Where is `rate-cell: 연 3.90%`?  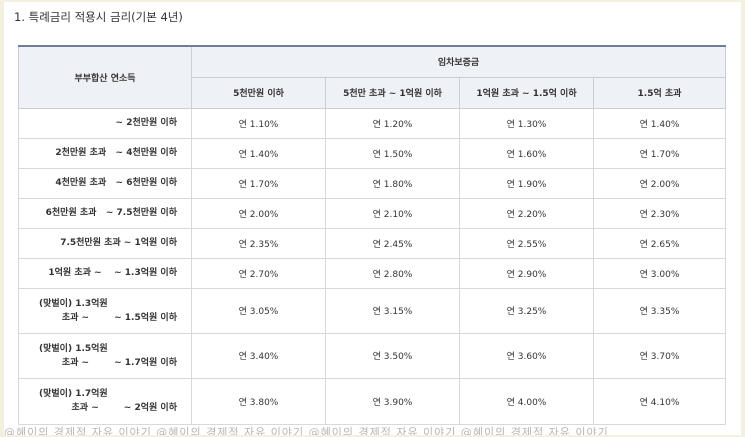 rate-cell: 연 3.90% is located at coordinates (392, 401).